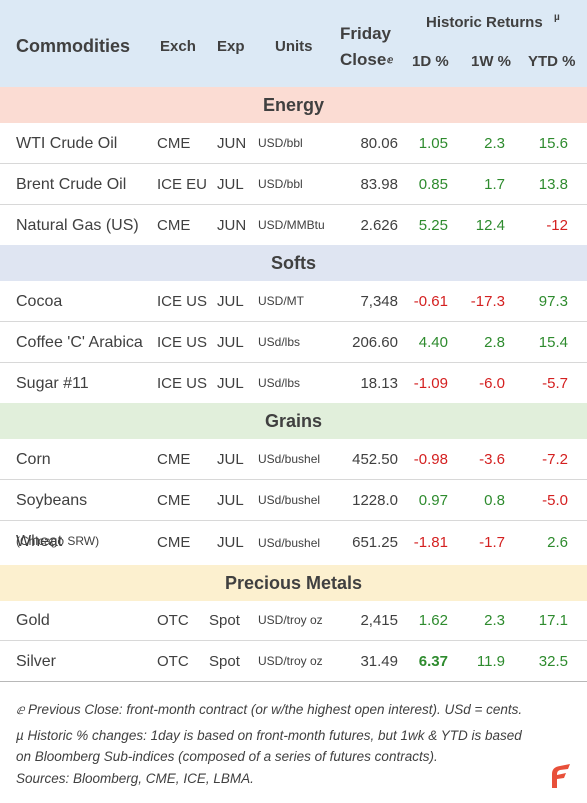 This screenshot has width=587, height=803. I want to click on section-energy: Energy, so click(293, 105).